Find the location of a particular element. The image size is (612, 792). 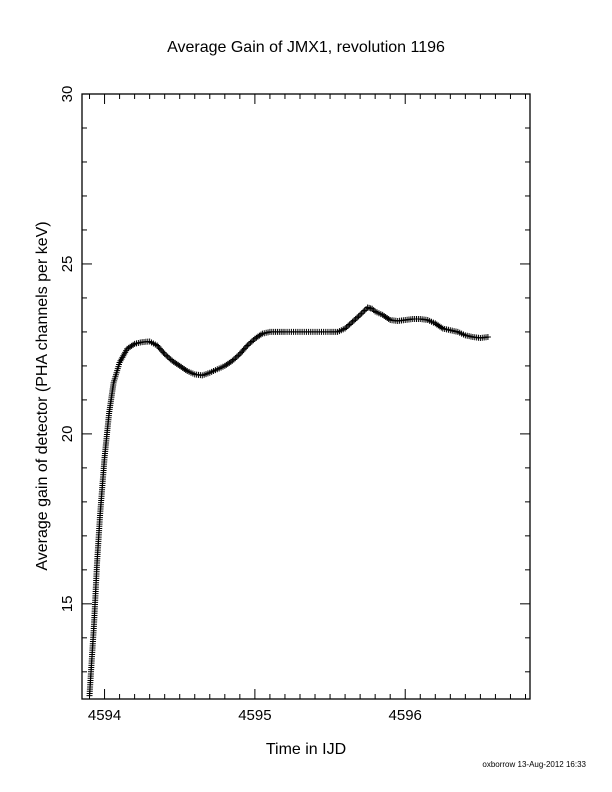

y-tick-label: 25 is located at coordinates (67, 264).